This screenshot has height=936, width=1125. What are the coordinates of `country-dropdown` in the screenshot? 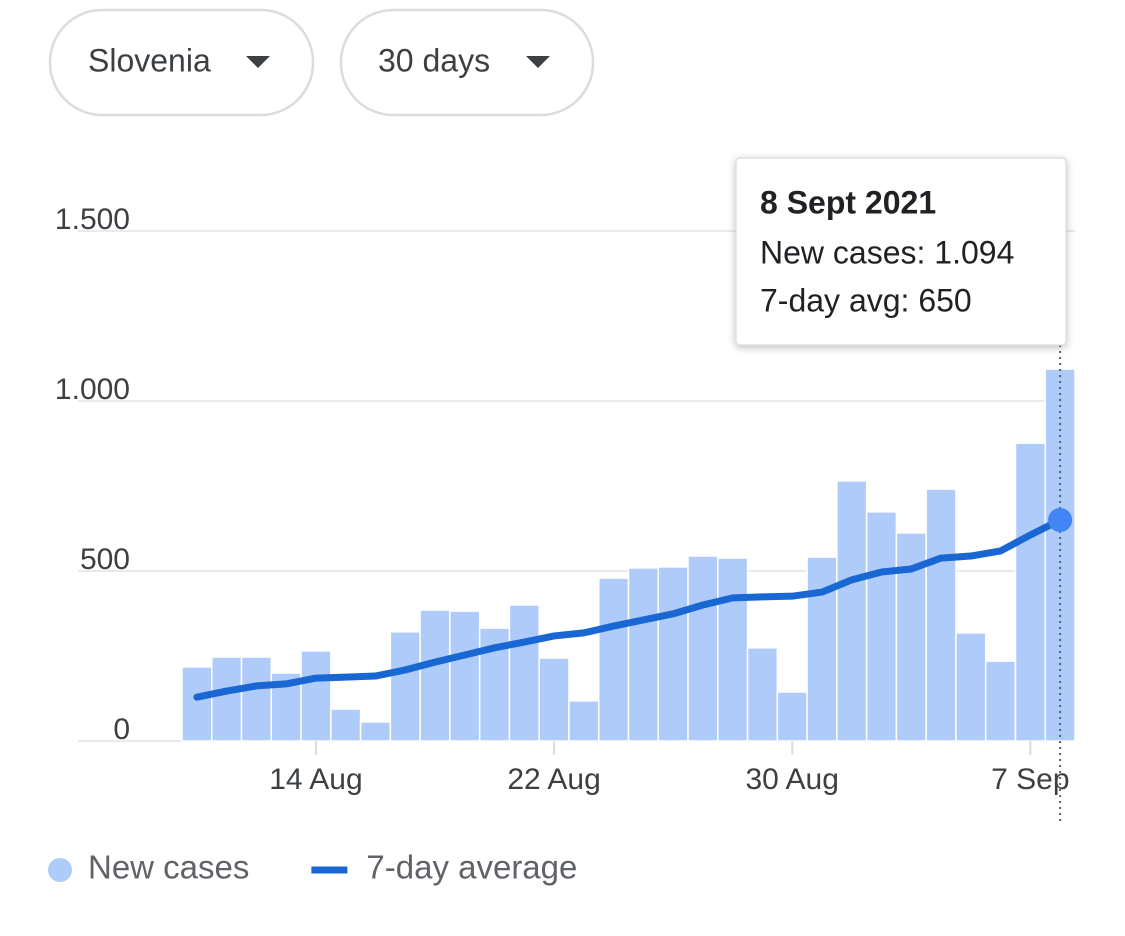 It's located at (181, 62).